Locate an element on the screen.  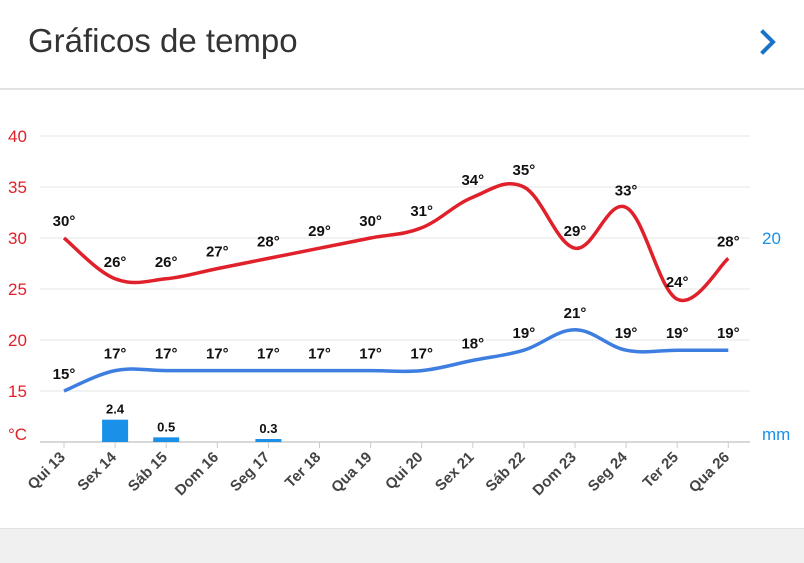
y-axis-right-unit: mm is located at coordinates (776, 434).